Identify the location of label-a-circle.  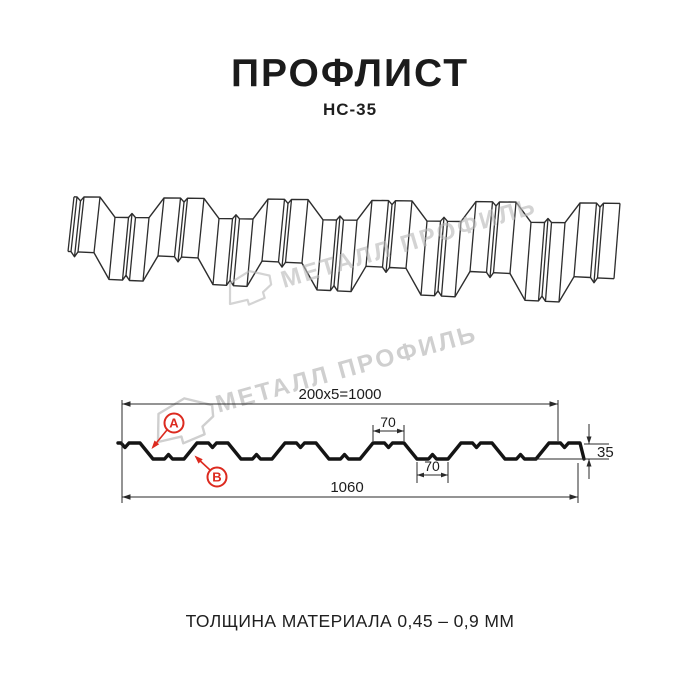
(174, 423).